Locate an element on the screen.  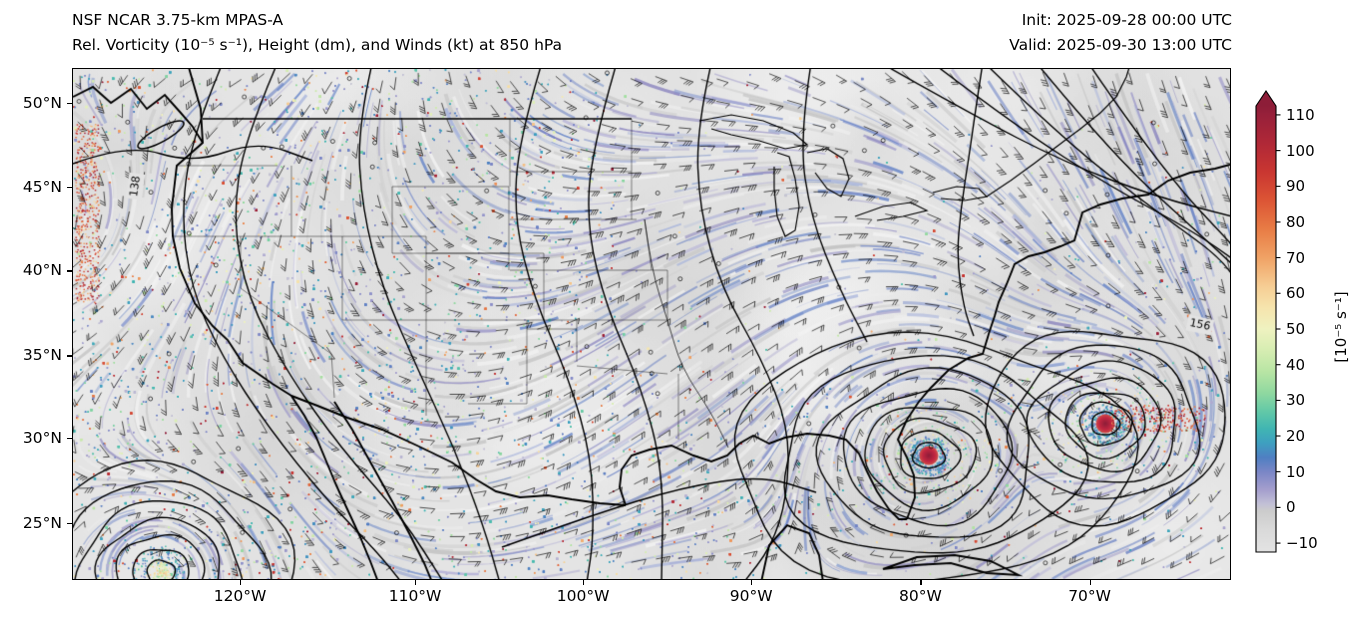
colorbar-tick-label: 30 is located at coordinates (1296, 400).